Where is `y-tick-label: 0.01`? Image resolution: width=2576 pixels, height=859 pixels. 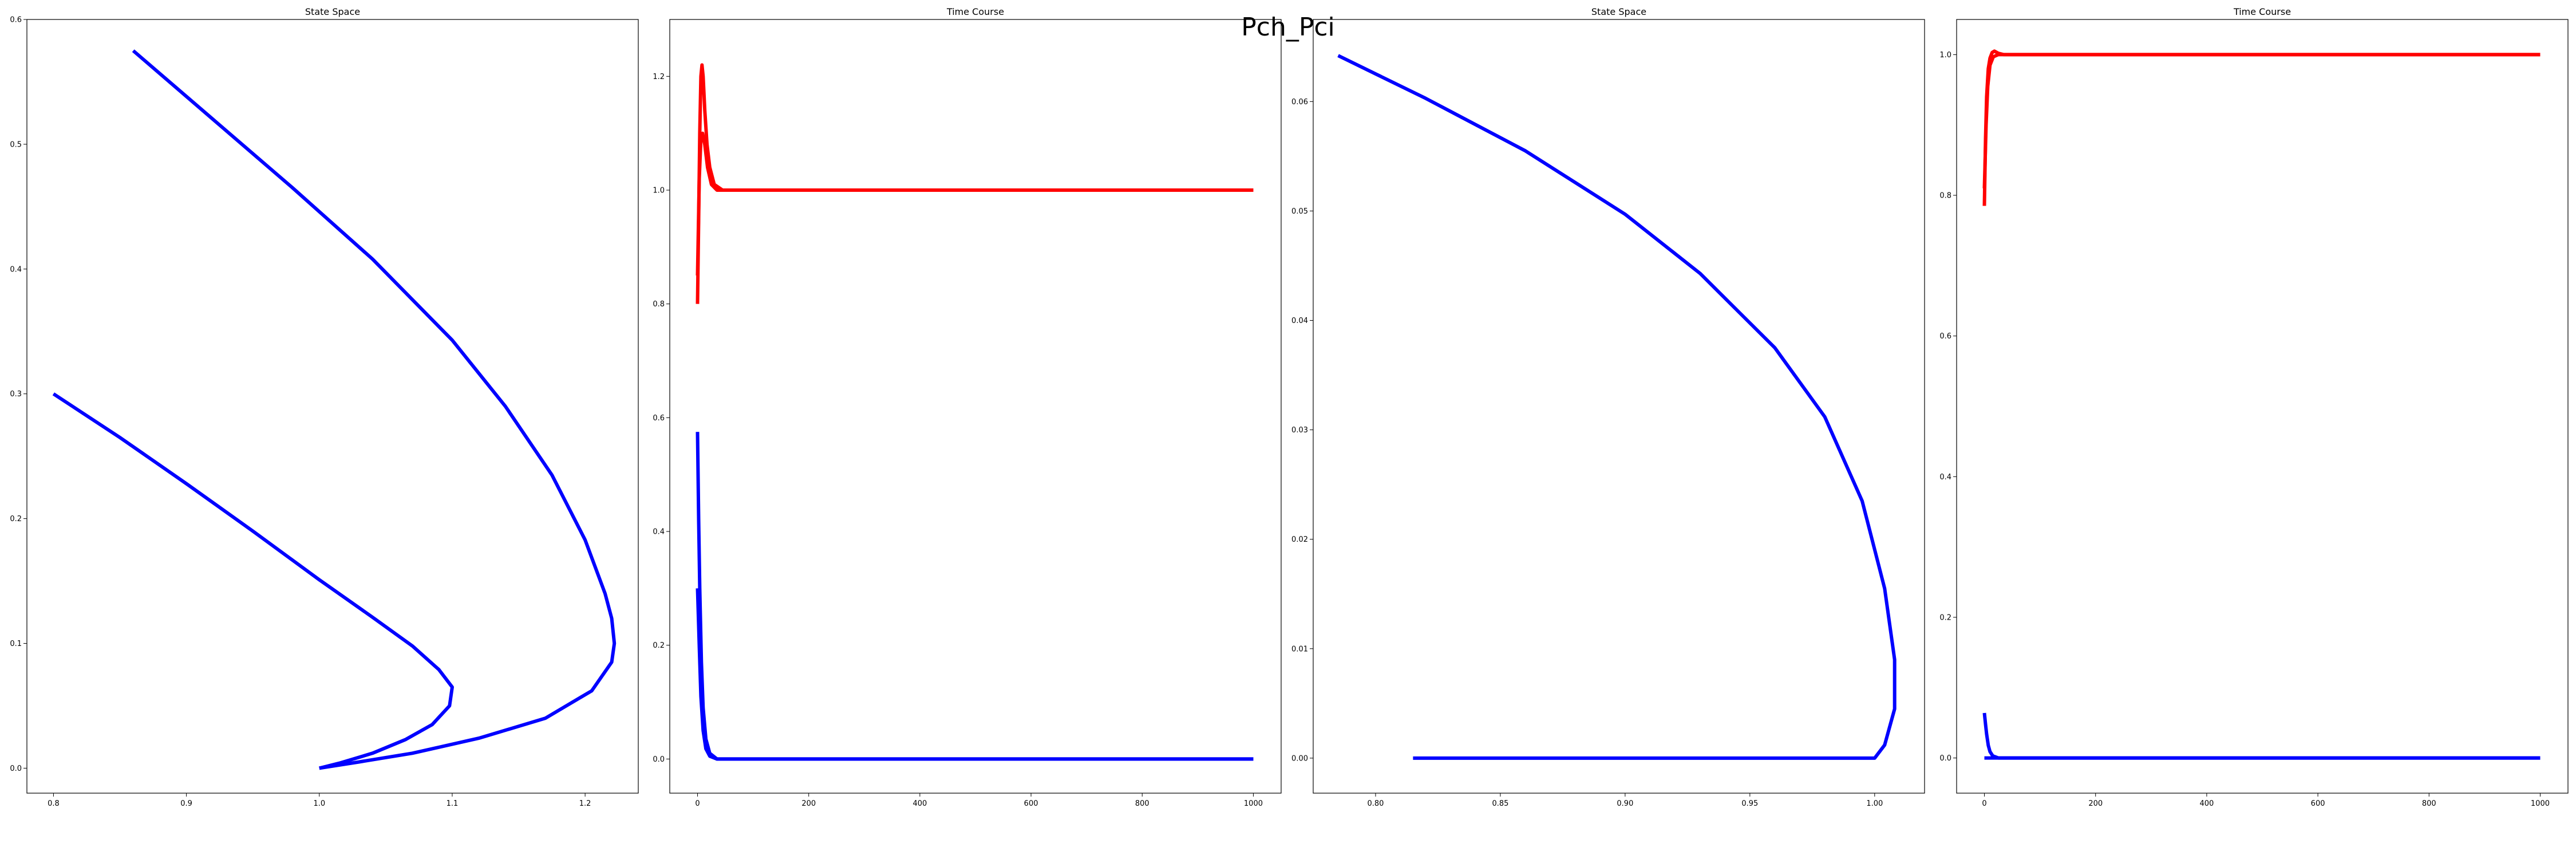 y-tick-label: 0.01 is located at coordinates (1299, 649).